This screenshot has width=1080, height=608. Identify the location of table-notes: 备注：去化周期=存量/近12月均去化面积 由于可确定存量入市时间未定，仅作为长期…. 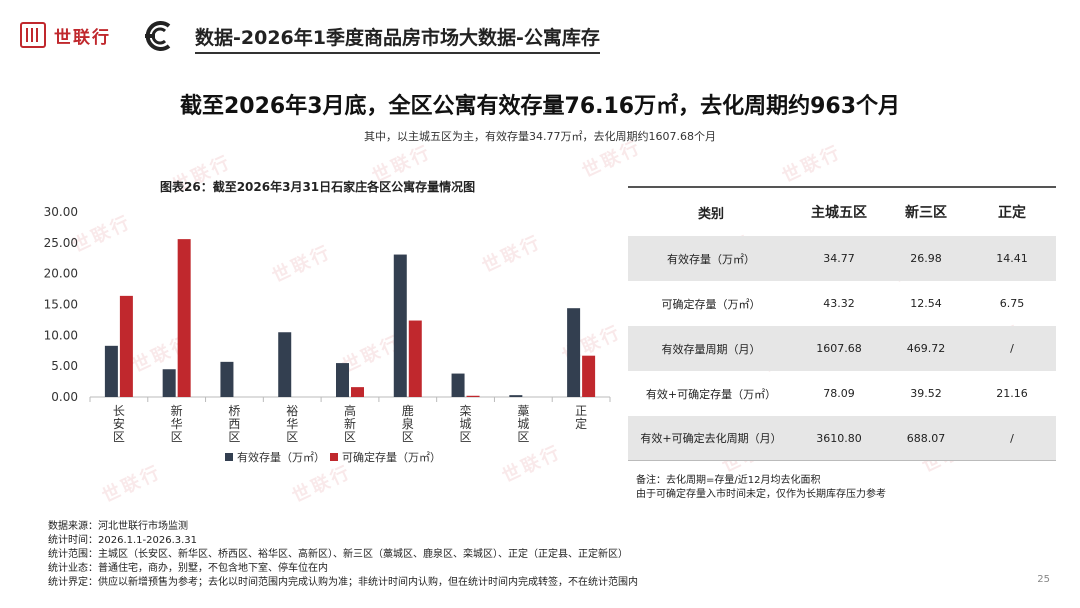
(761, 488).